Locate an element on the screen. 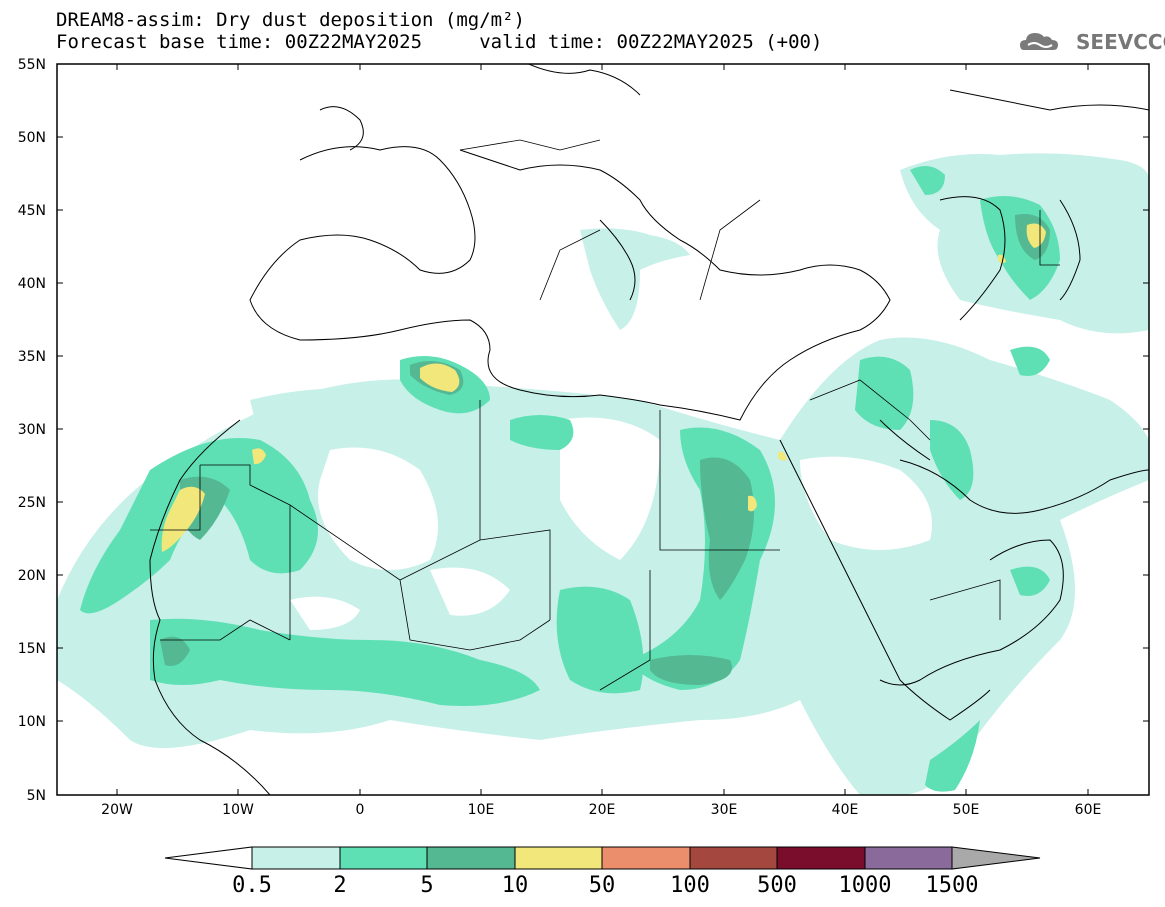  colorbar-label: 0.5 is located at coordinates (252, 885).